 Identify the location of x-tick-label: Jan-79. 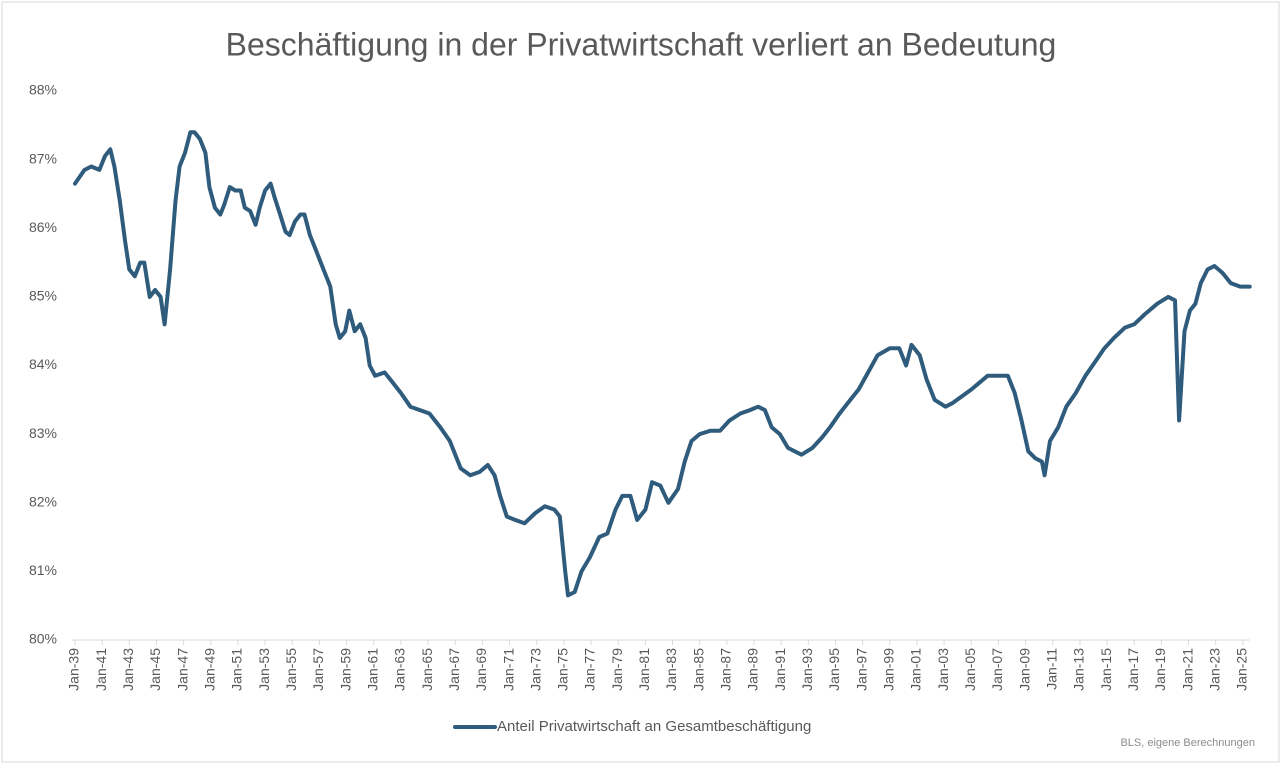
(617, 669).